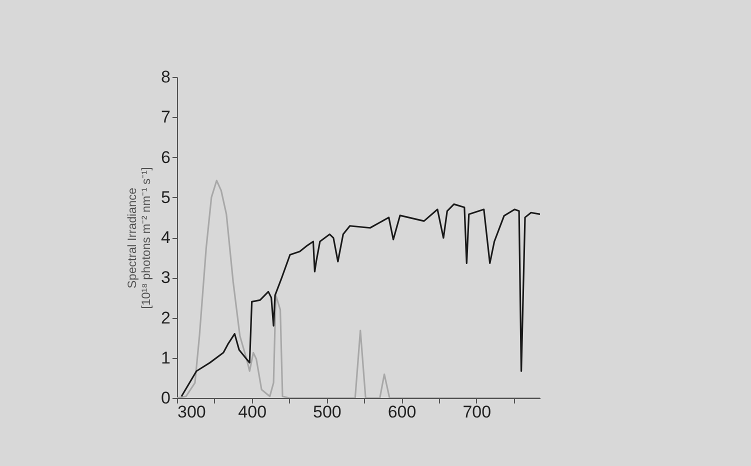 The height and width of the screenshot is (466, 751). I want to click on x-tick-label: 400, so click(252, 412).